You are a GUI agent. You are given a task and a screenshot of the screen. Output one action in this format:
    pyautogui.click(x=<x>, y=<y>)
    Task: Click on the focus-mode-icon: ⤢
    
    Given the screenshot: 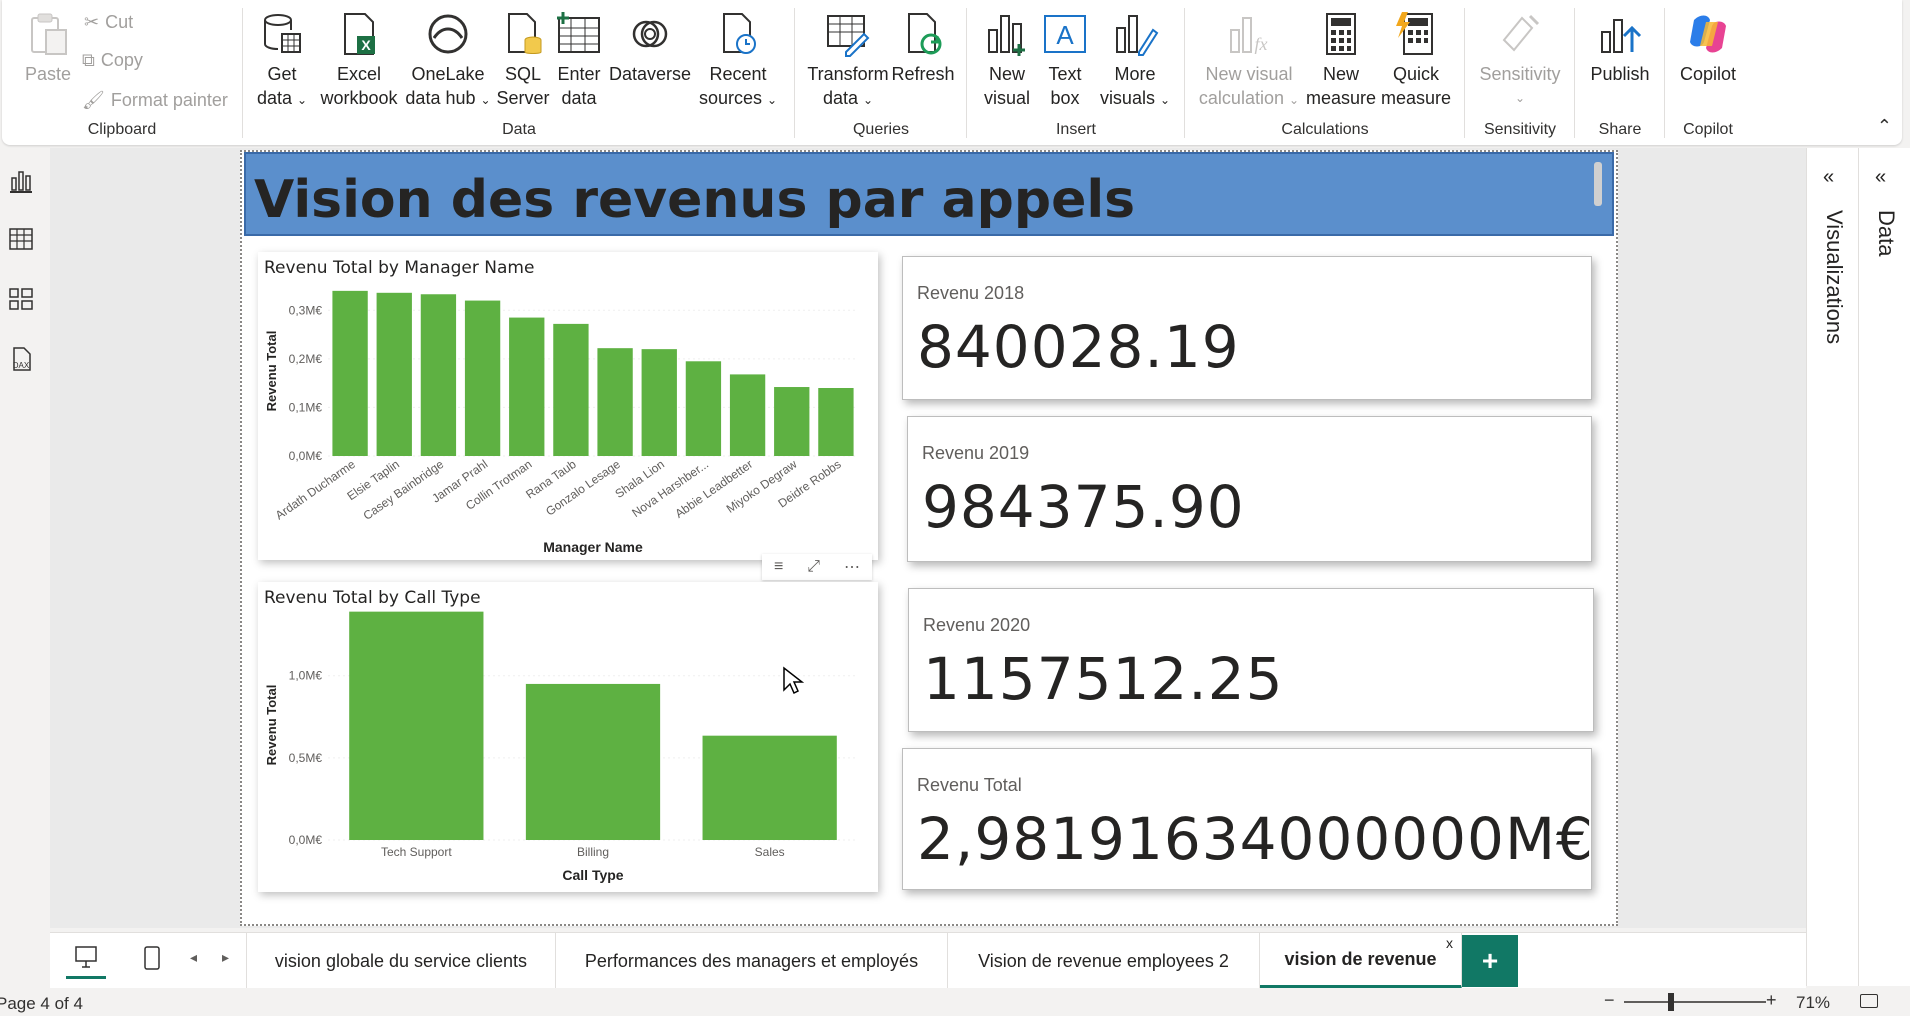 What is the action you would take?
    pyautogui.click(x=814, y=566)
    